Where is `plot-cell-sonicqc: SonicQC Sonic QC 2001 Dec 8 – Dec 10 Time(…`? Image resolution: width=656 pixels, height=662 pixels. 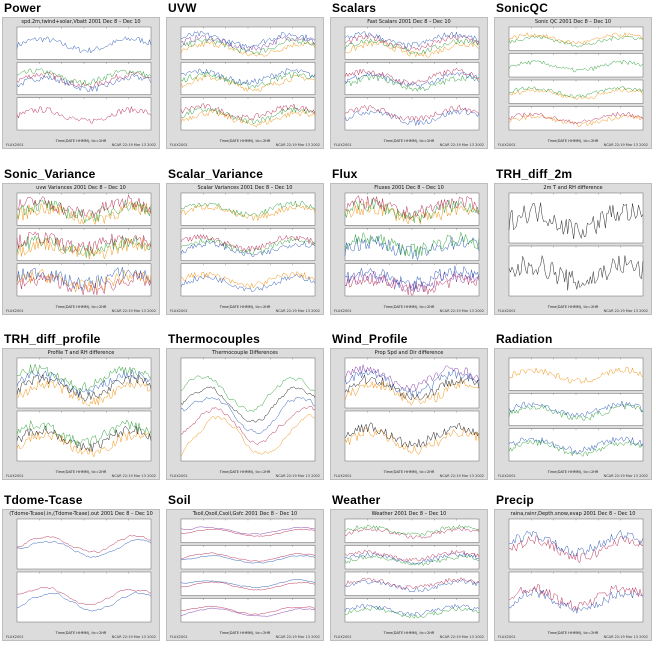 plot-cell-sonicqc: SonicQC Sonic QC 2001 Dec 8 – Dec 10 Time(… is located at coordinates (573, 75).